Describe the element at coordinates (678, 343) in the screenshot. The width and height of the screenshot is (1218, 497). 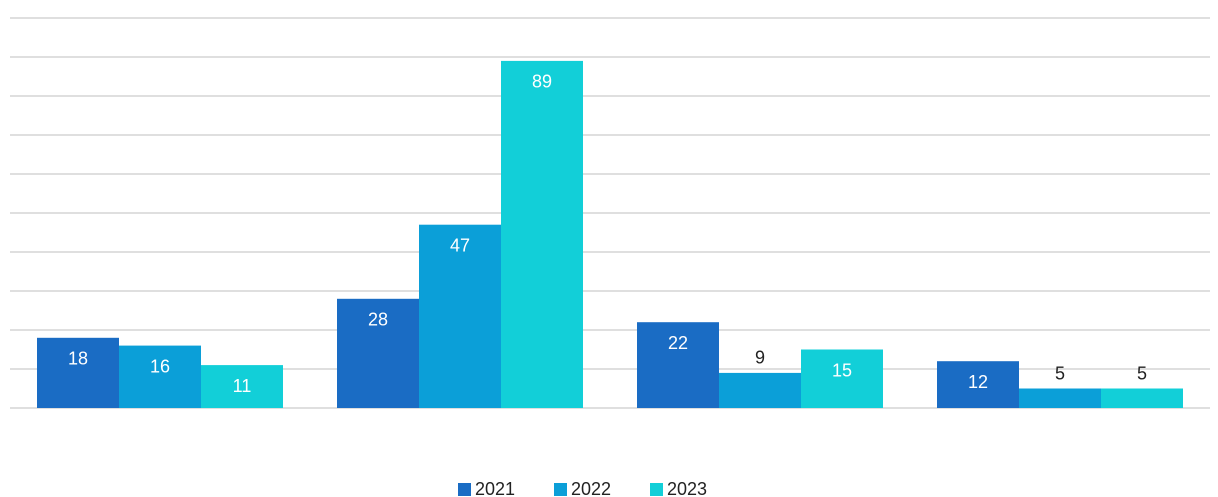
I see `data-label: 22` at that location.